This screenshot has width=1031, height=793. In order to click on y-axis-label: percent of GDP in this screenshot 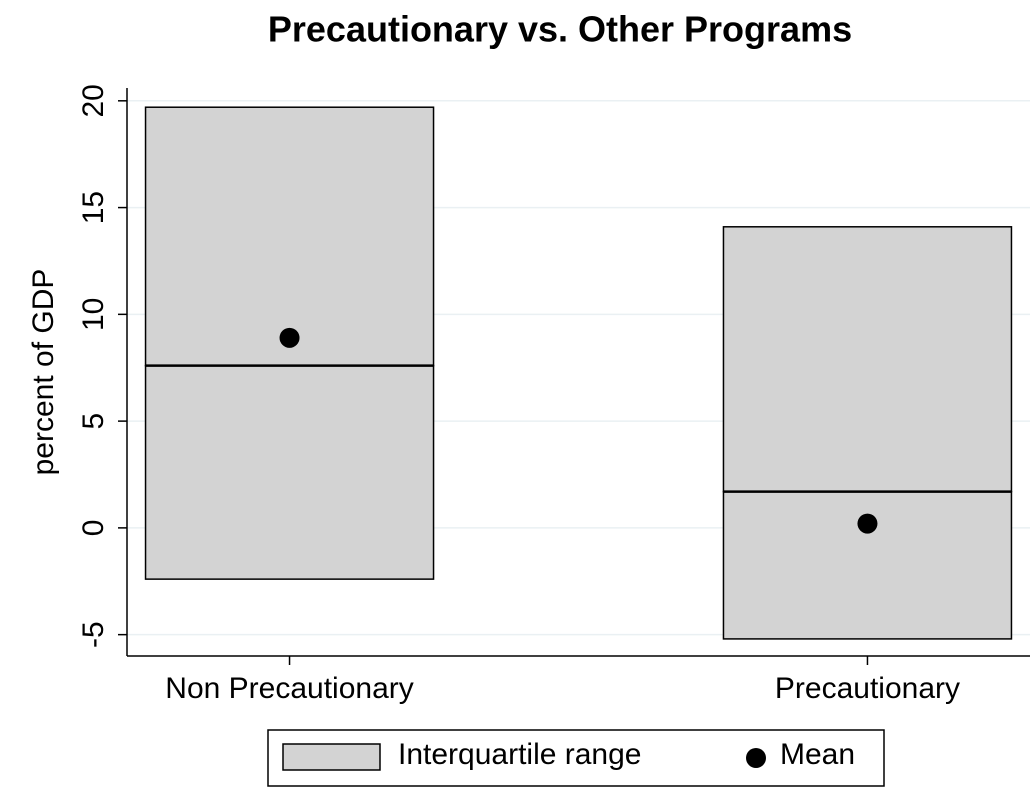, I will do `click(43, 372)`.